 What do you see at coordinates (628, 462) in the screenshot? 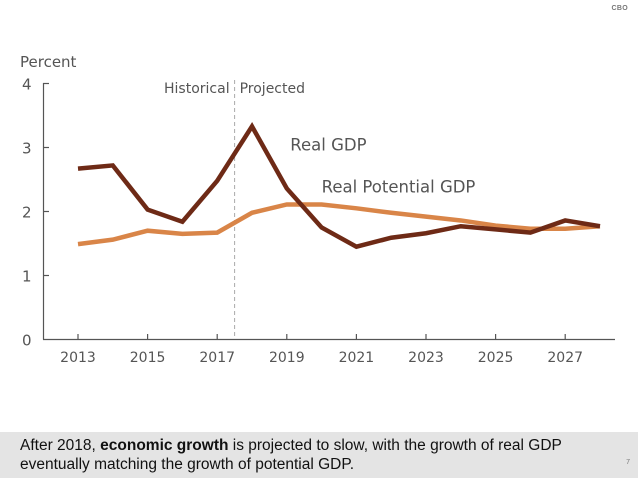
I see `page-number: 7` at bounding box center [628, 462].